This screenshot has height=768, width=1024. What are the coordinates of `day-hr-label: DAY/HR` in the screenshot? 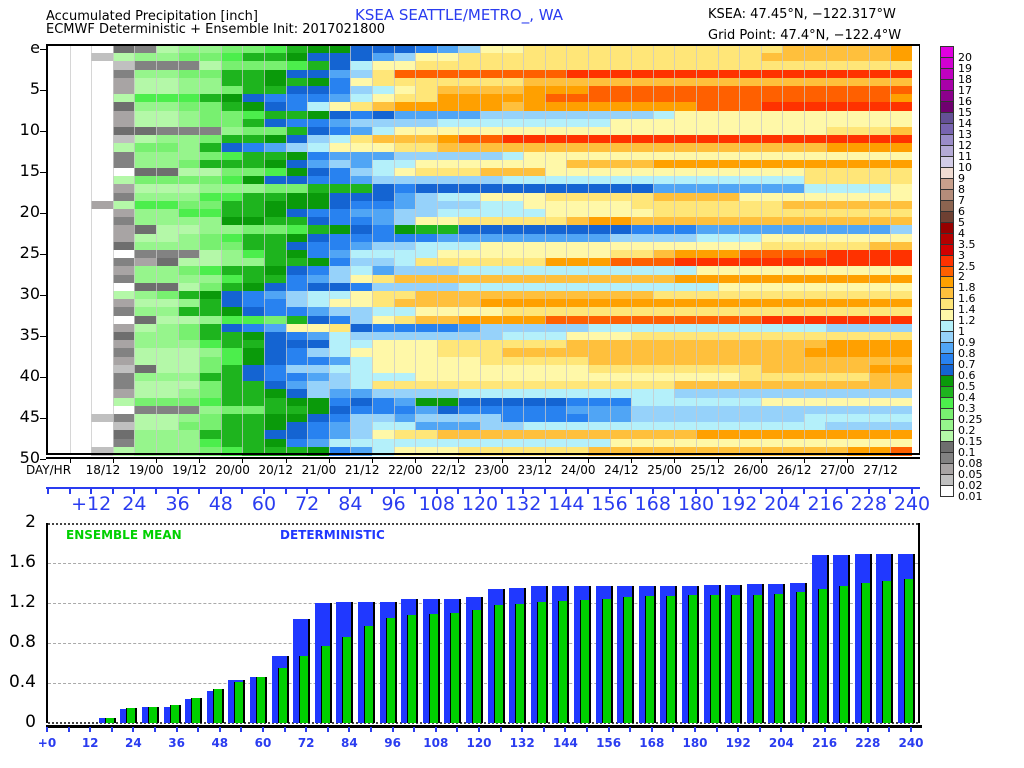 It's located at (49, 470).